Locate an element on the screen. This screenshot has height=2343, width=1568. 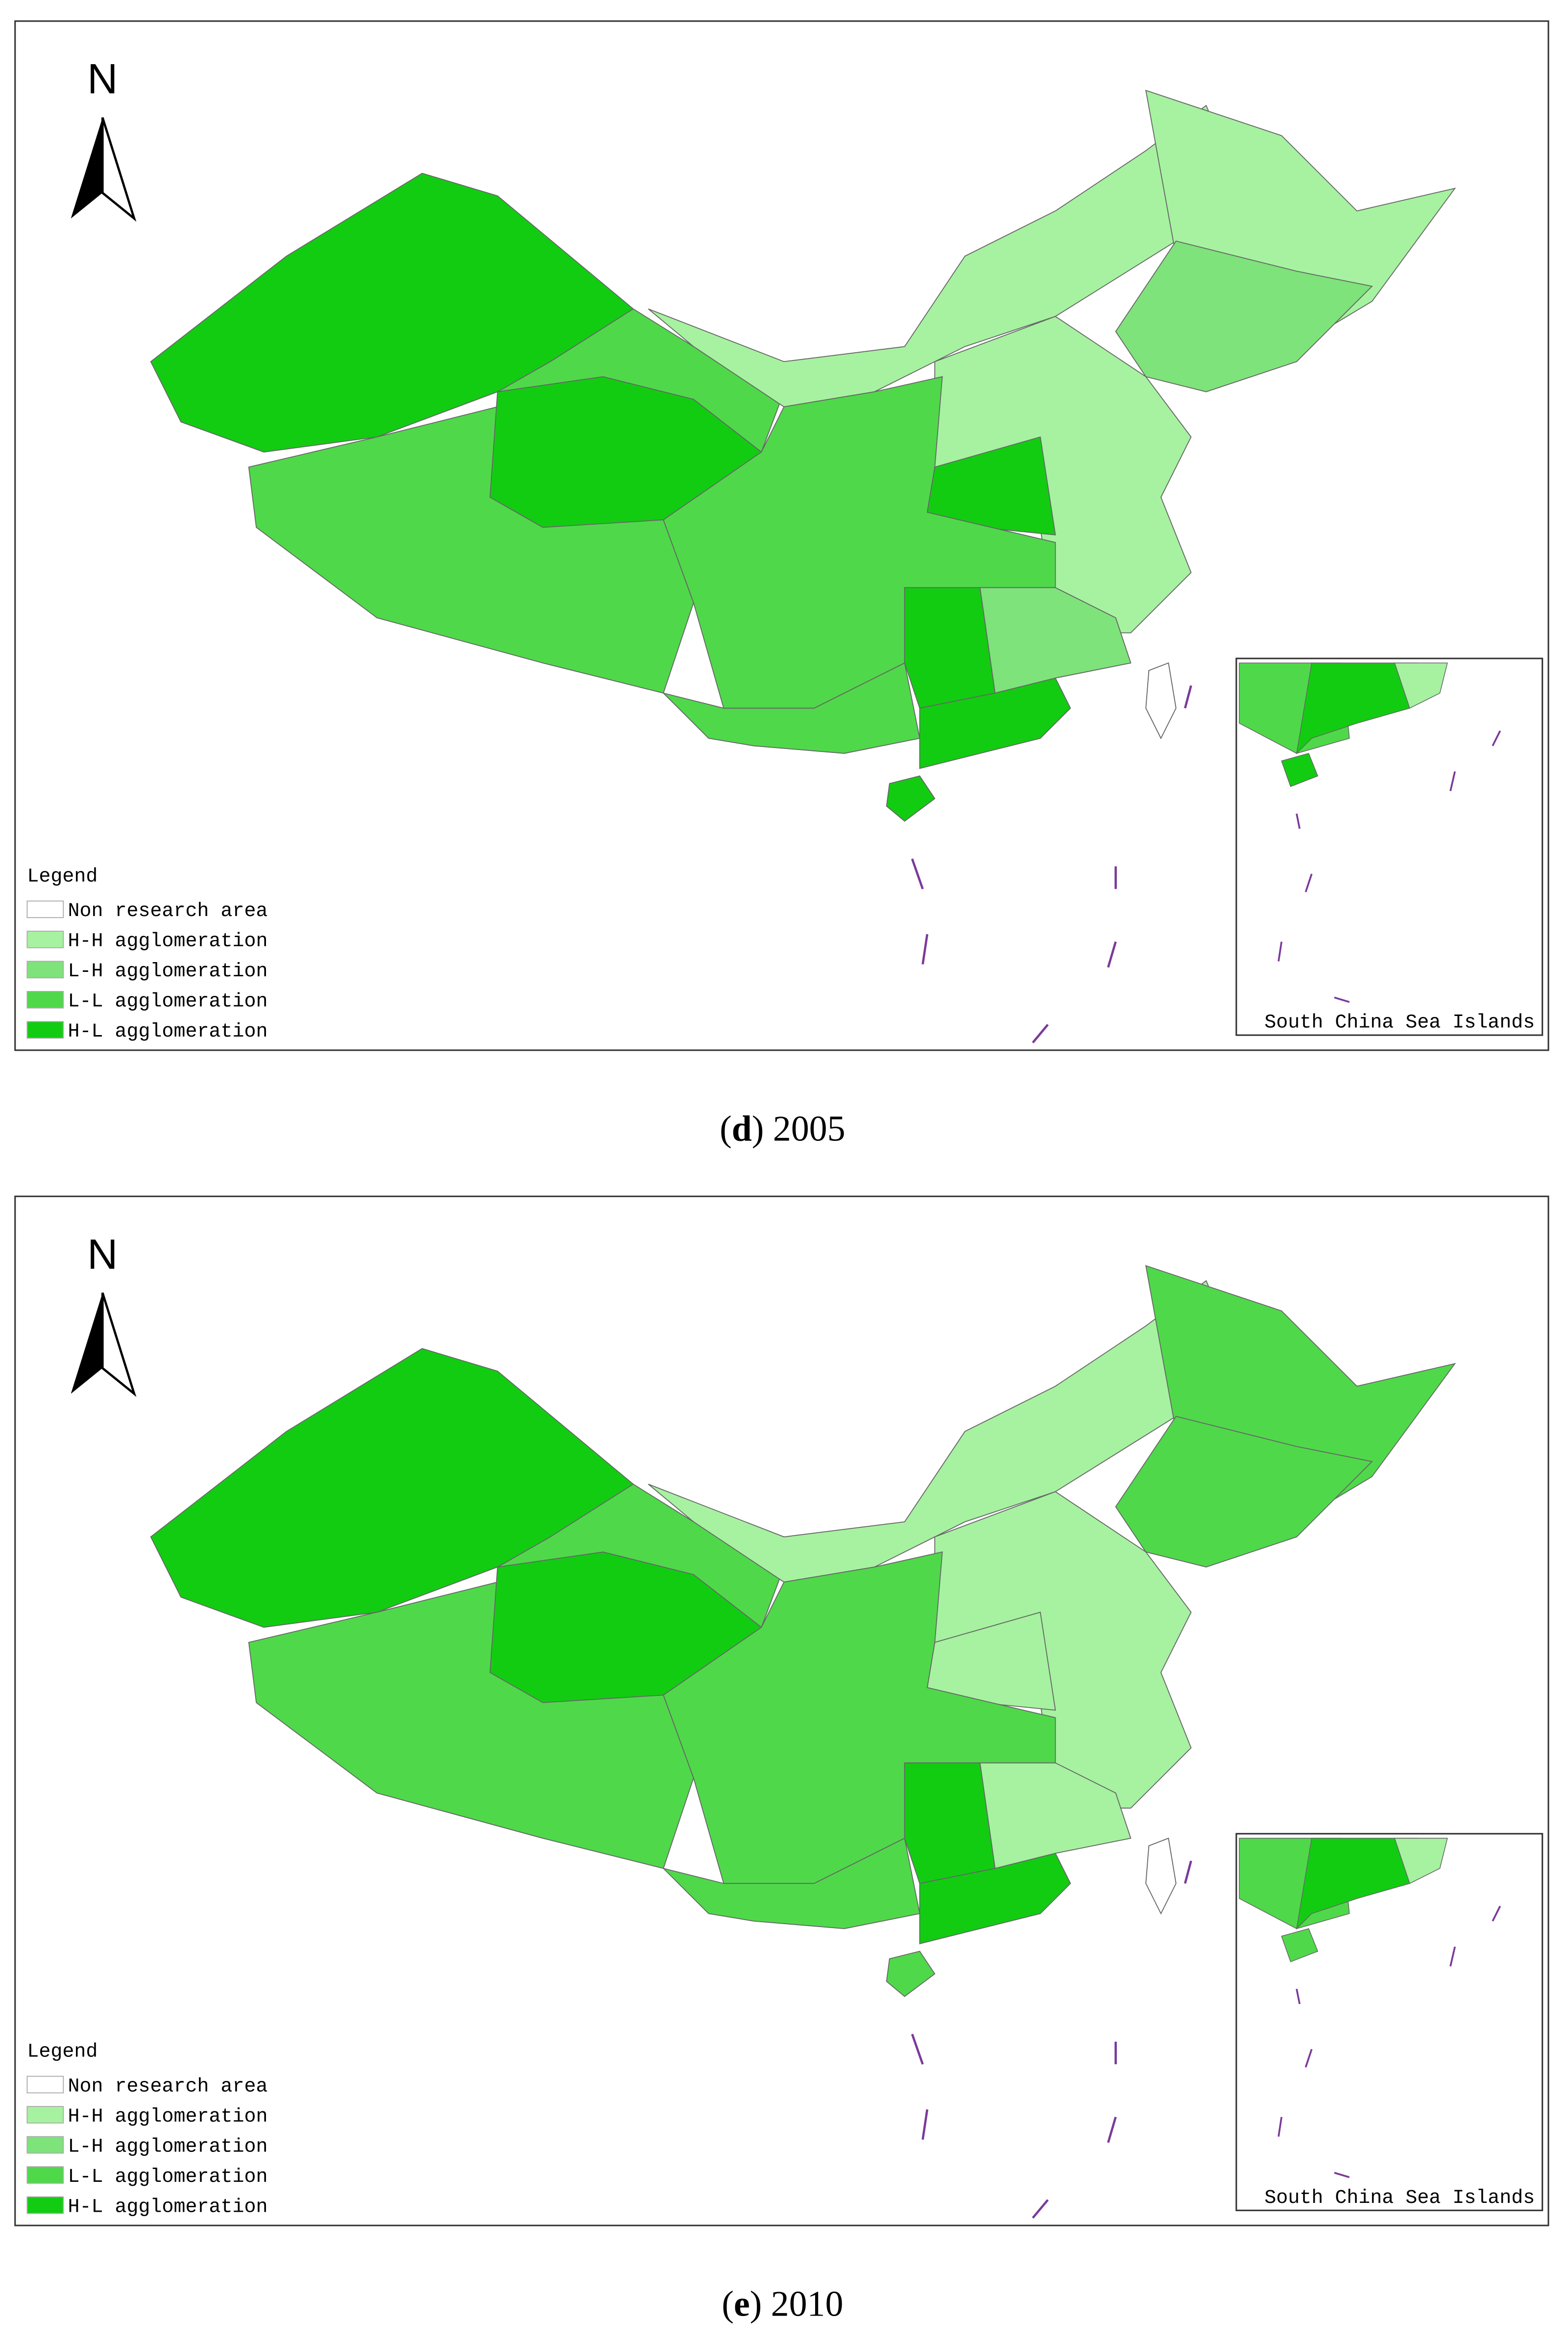
caption: (e) 2010 is located at coordinates (782, 2304).